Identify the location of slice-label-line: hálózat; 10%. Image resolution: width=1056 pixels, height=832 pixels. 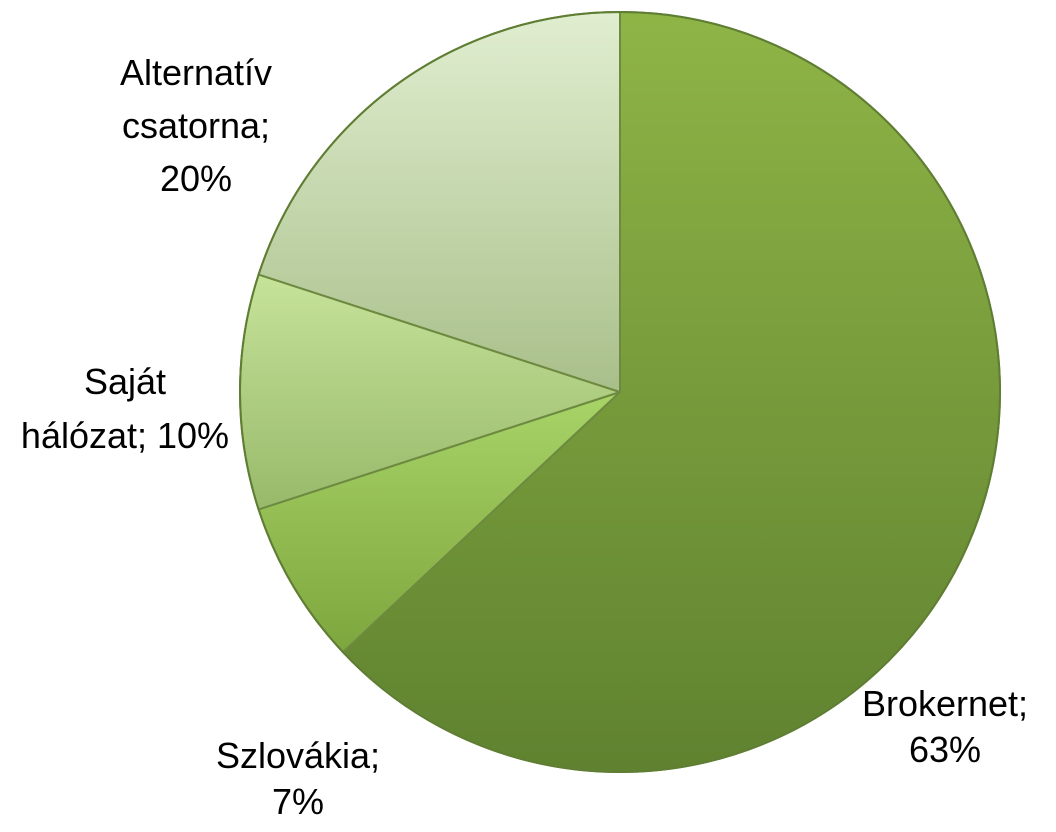
(125, 435).